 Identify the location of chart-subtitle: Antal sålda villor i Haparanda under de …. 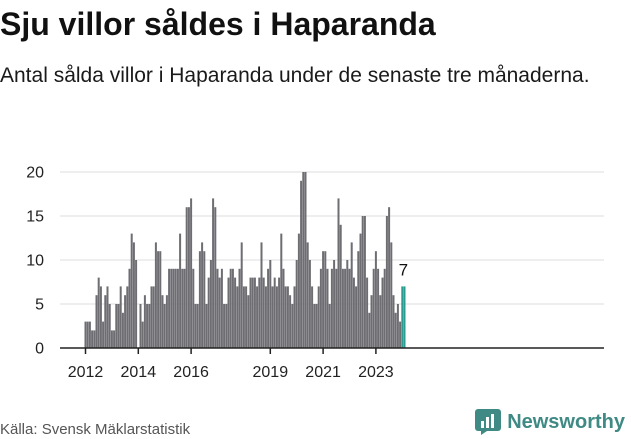
(295, 75).